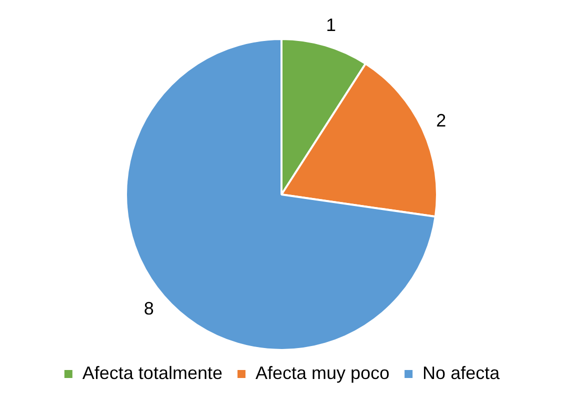  Describe the element at coordinates (441, 120) in the screenshot. I see `data-label: 2` at that location.